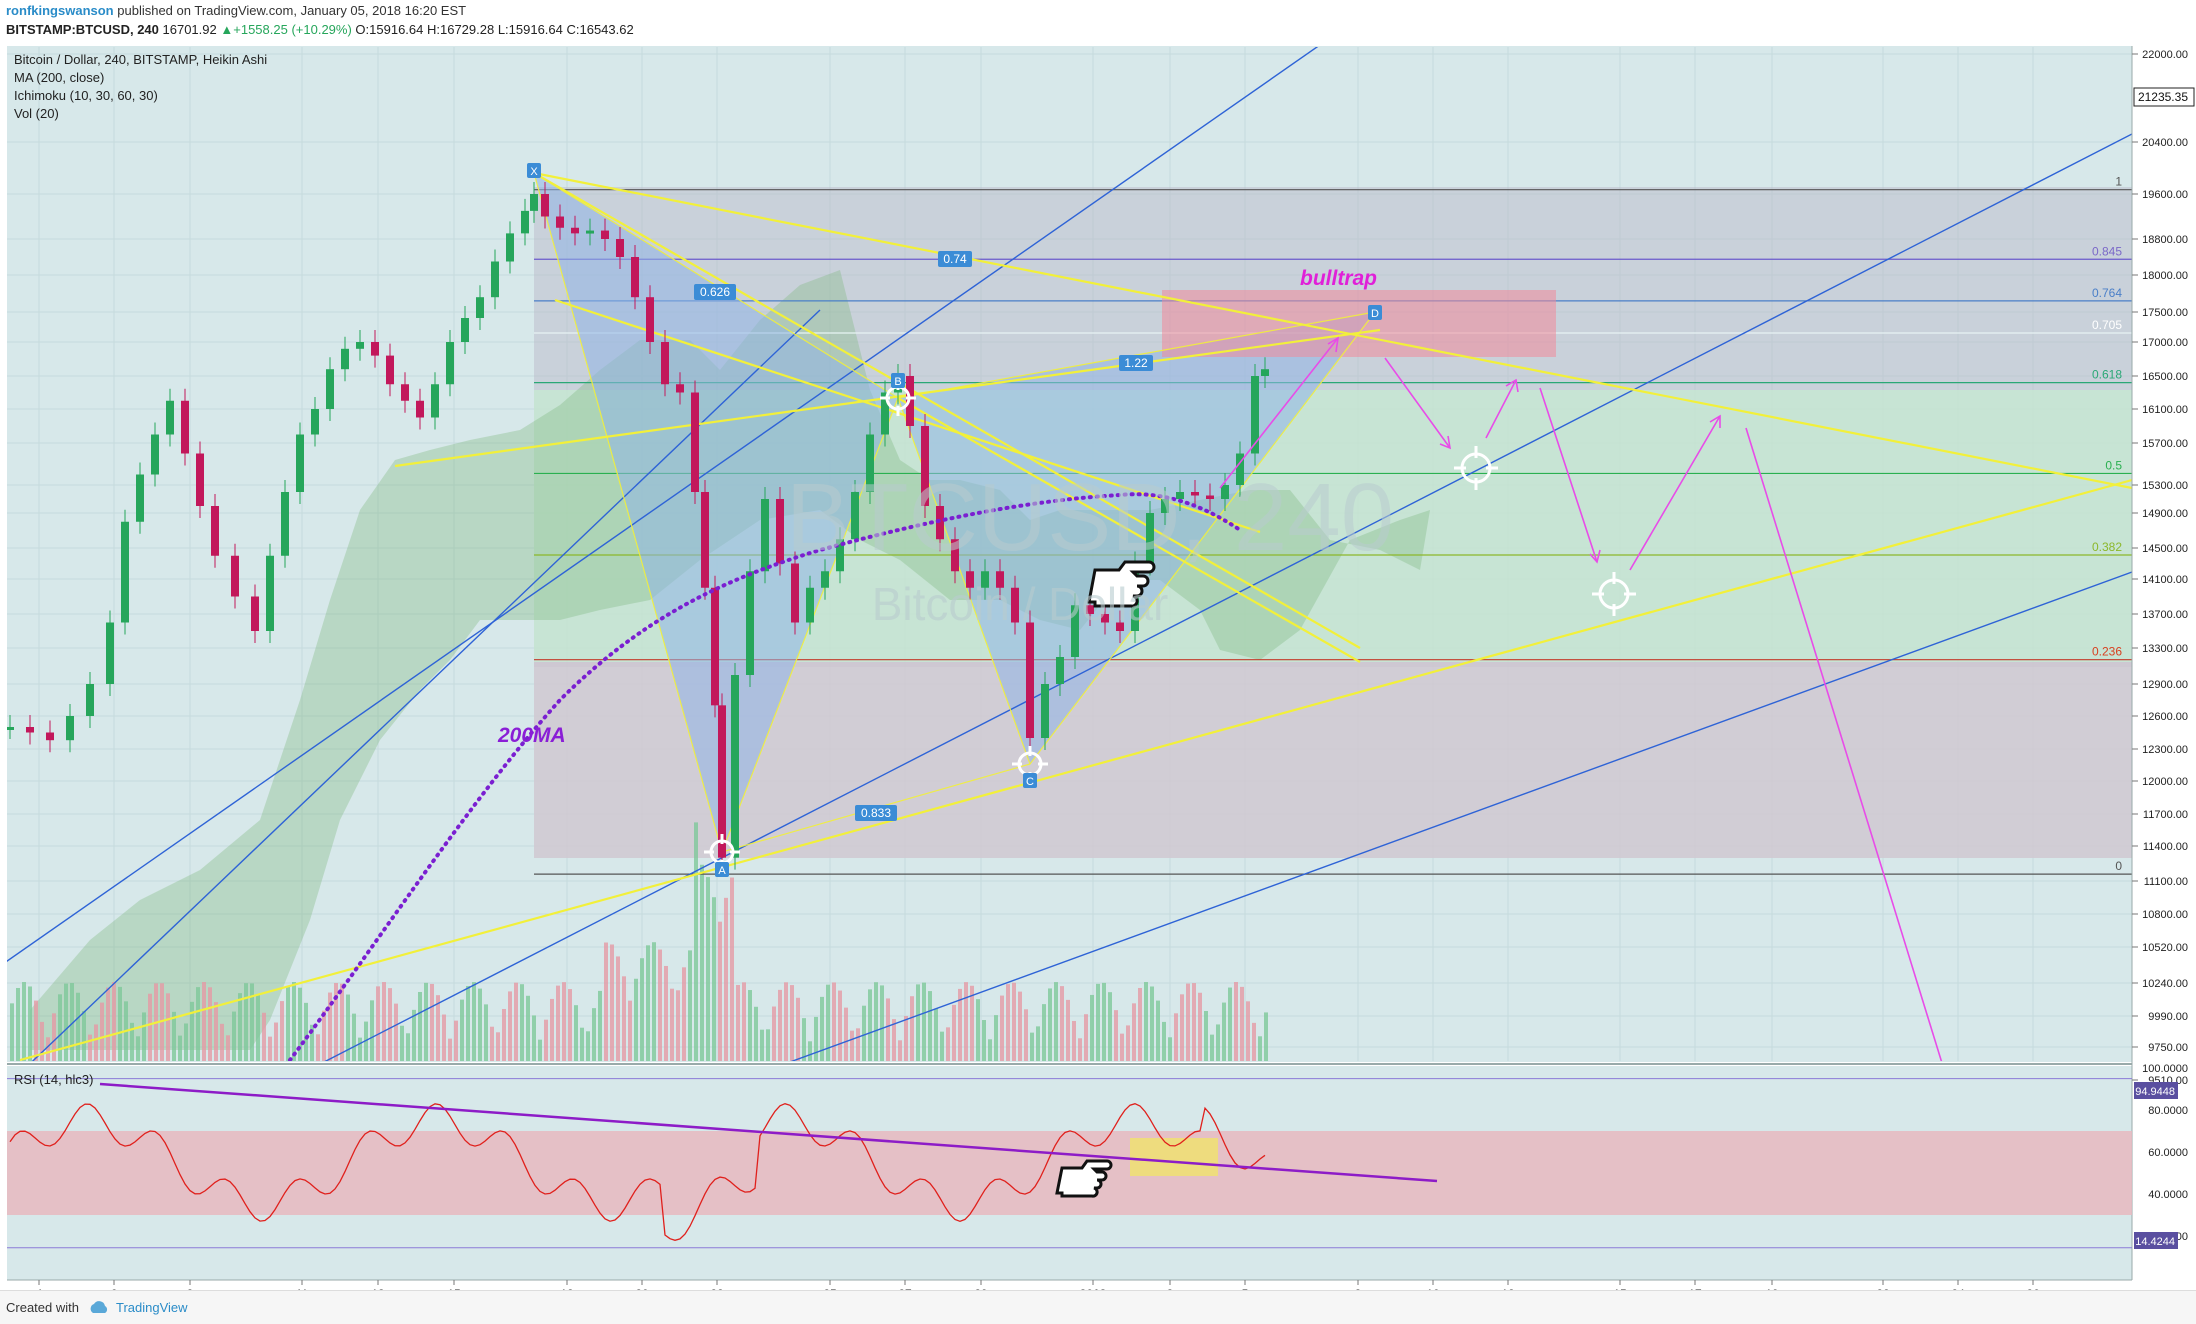 The width and height of the screenshot is (2196, 1324). What do you see at coordinates (2166, 882) in the screenshot?
I see `price-tick-label: 11100.00` at bounding box center [2166, 882].